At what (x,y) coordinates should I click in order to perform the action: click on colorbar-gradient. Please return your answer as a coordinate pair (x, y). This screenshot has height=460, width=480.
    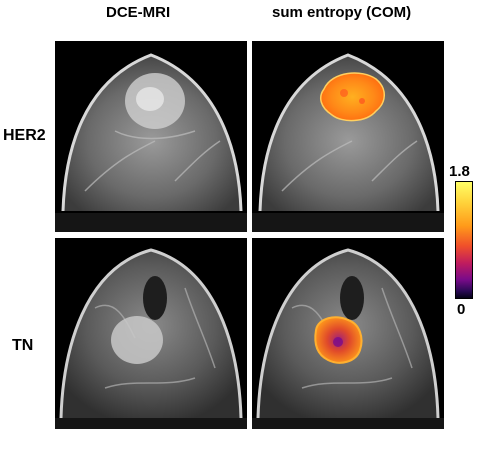
    Looking at the image, I should click on (464, 240).